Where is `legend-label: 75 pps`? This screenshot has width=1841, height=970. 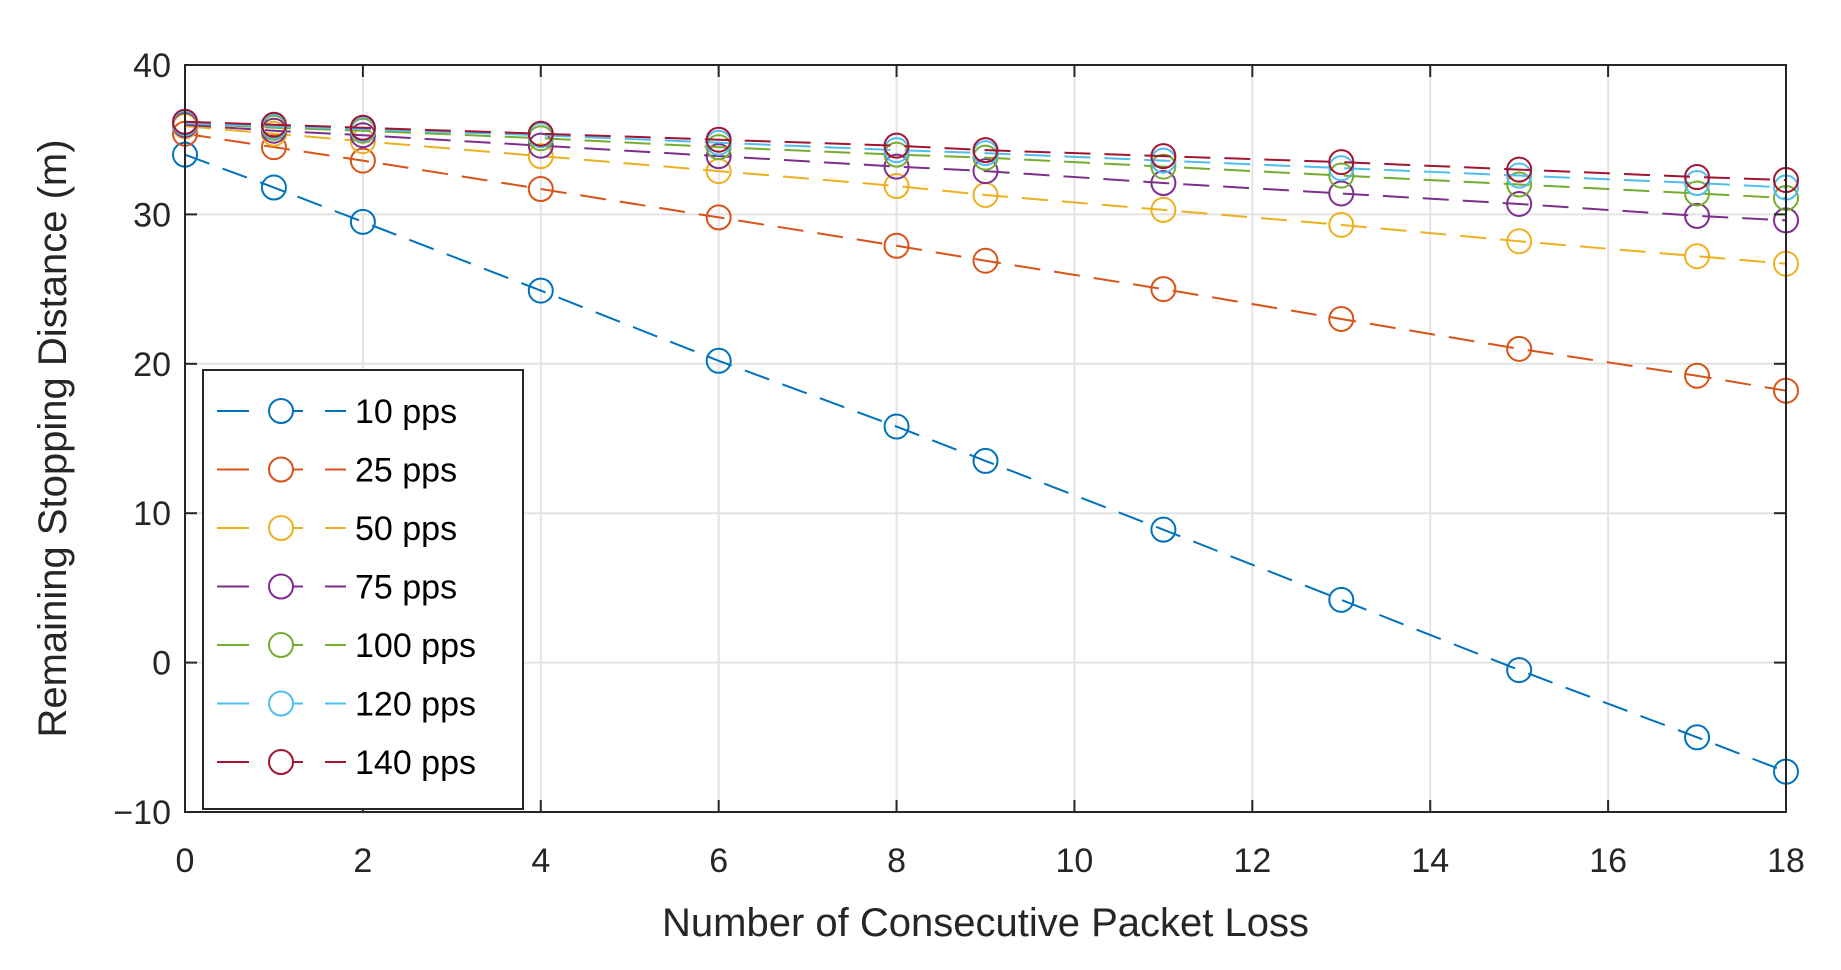 legend-label: 75 pps is located at coordinates (406, 588).